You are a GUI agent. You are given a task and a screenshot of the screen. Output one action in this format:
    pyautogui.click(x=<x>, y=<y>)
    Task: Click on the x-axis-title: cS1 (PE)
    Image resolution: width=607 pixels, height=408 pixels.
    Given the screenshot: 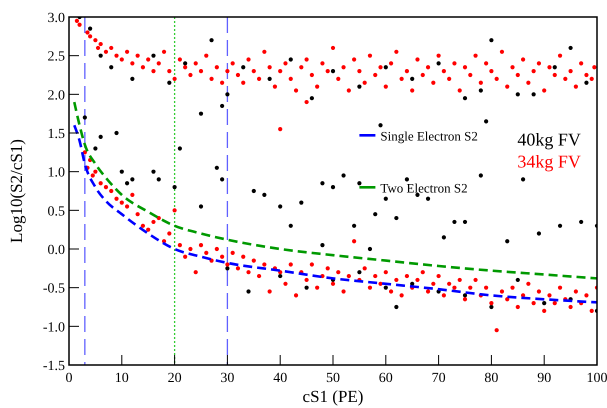 What is the action you would take?
    pyautogui.click(x=333, y=396)
    